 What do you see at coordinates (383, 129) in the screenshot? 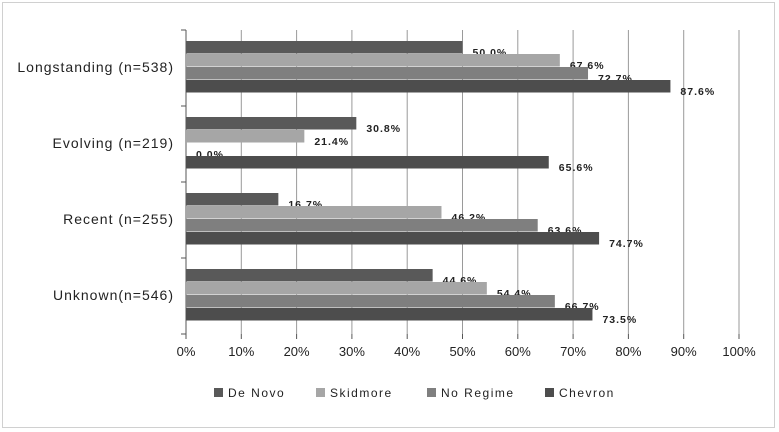
I see `data-label: 30.8%` at bounding box center [383, 129].